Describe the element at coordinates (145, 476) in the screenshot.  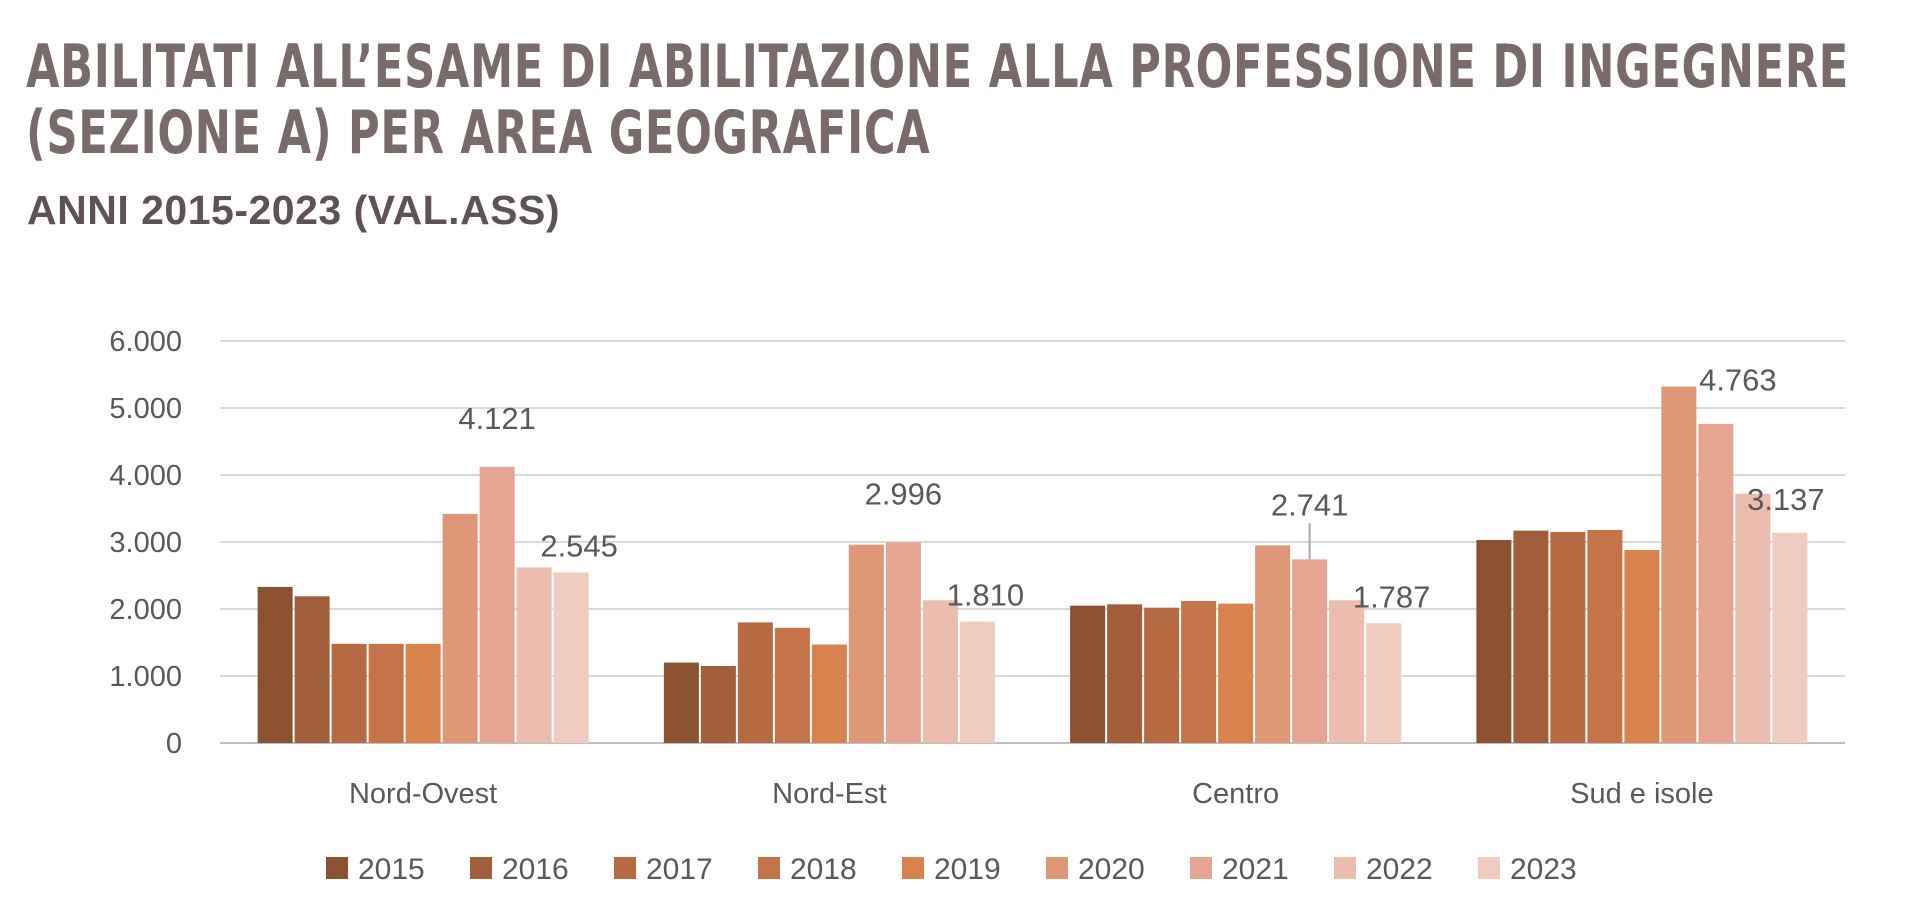
I see `y-tick-label: 4.000` at that location.